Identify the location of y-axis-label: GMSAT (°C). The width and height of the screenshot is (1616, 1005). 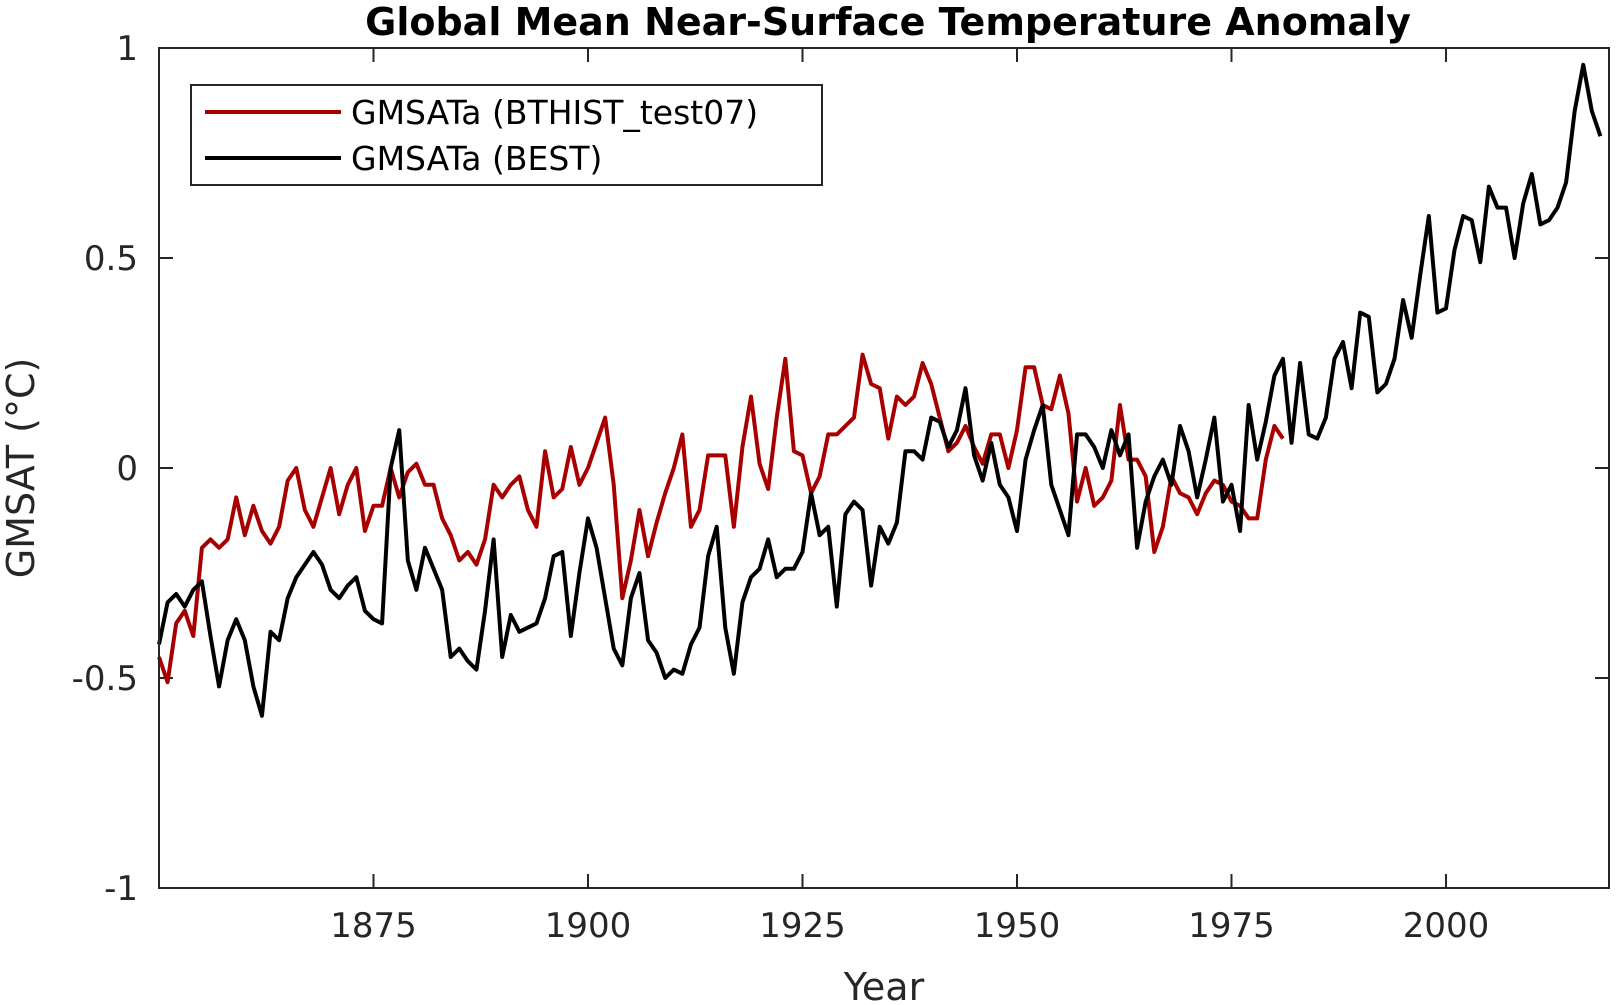
(21, 468).